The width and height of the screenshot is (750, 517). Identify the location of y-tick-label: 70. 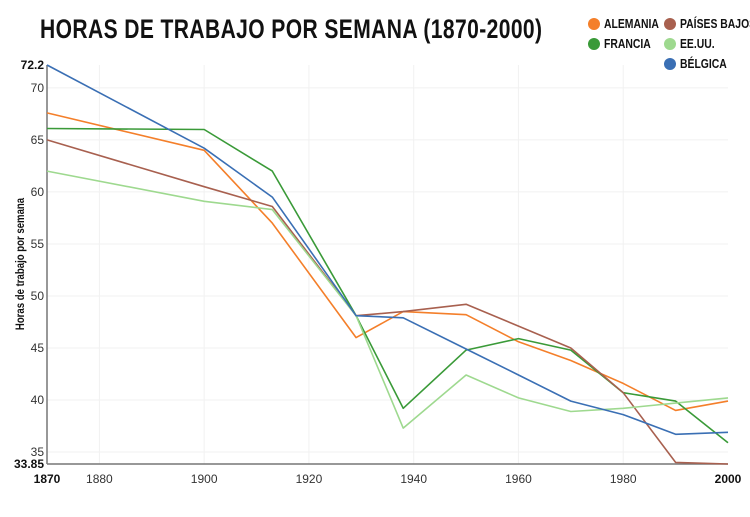
(38, 88).